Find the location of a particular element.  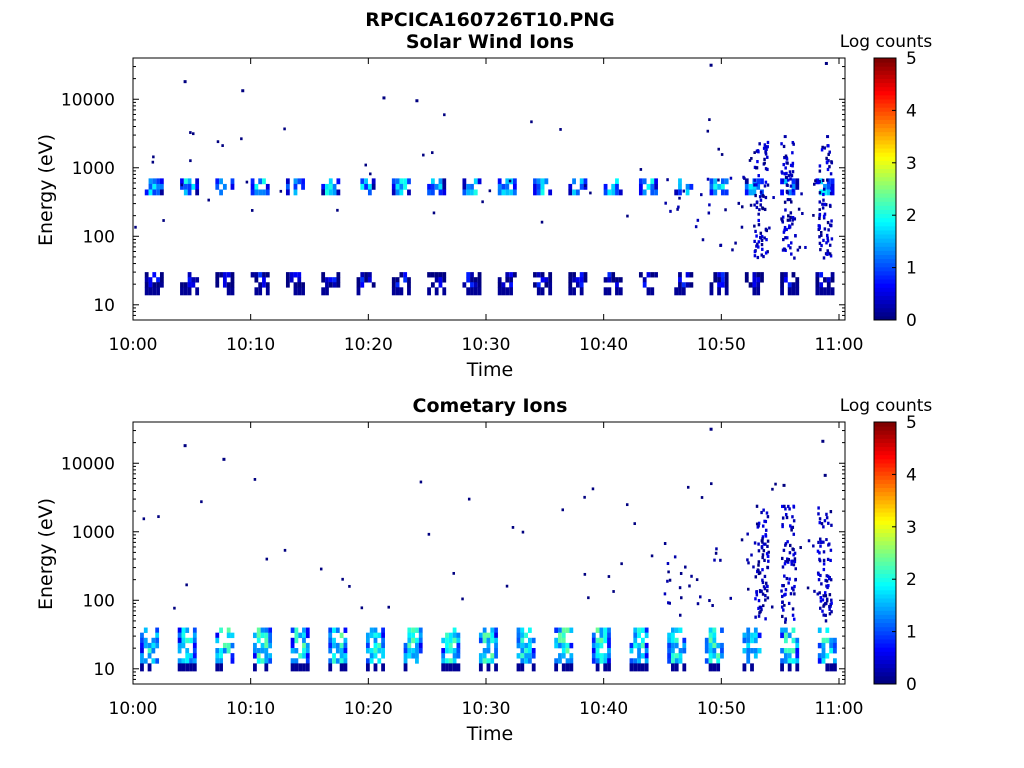

x-tick-label: 10:50 is located at coordinates (721, 709).